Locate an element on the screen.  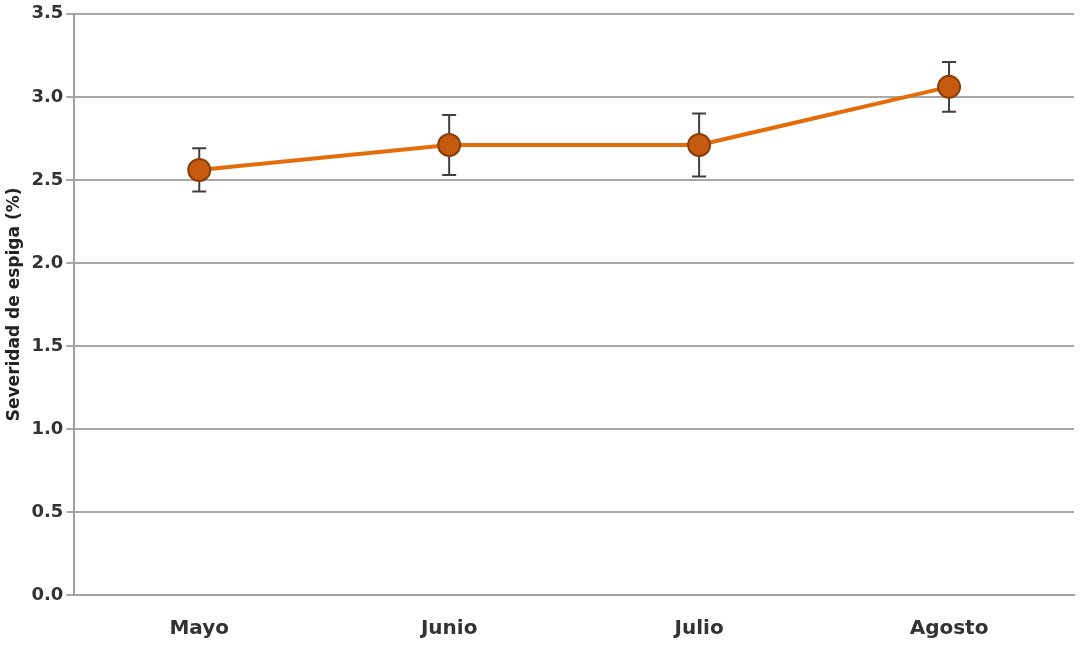
x-tick-label: Junio is located at coordinates (448, 627).